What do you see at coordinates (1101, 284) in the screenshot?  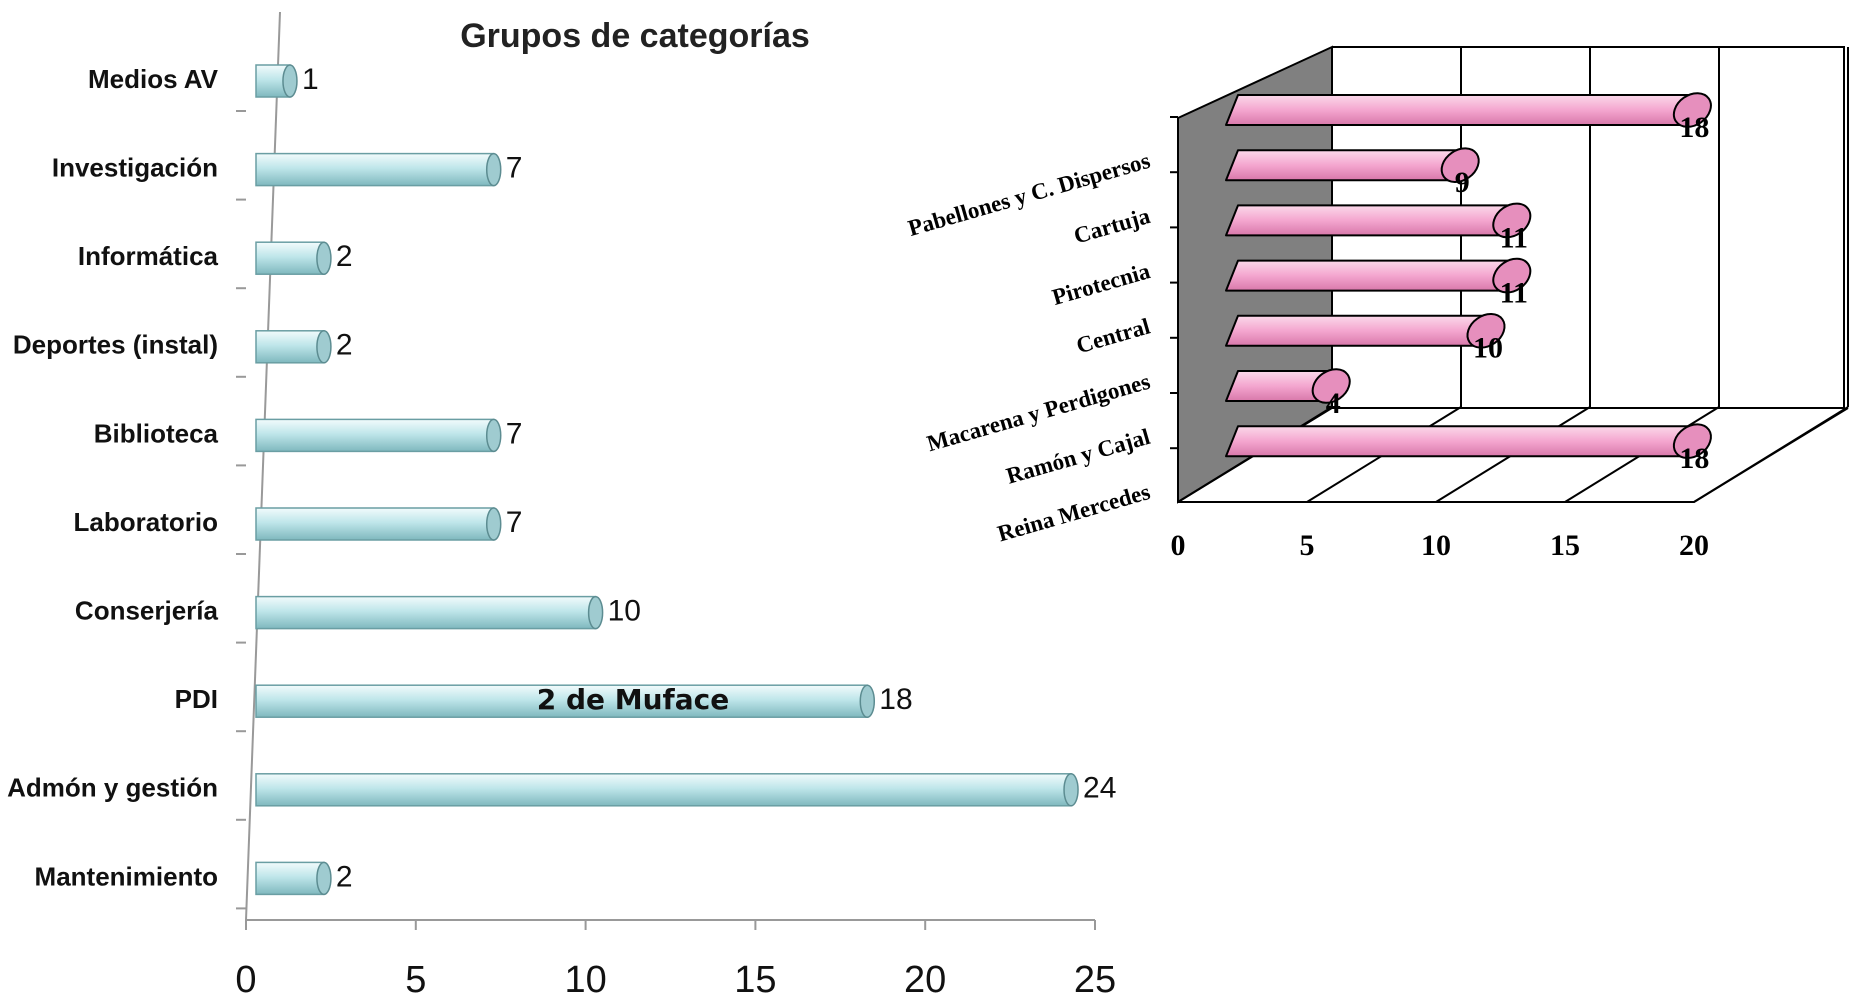 I see `y-tick-label: Pirotecnia` at bounding box center [1101, 284].